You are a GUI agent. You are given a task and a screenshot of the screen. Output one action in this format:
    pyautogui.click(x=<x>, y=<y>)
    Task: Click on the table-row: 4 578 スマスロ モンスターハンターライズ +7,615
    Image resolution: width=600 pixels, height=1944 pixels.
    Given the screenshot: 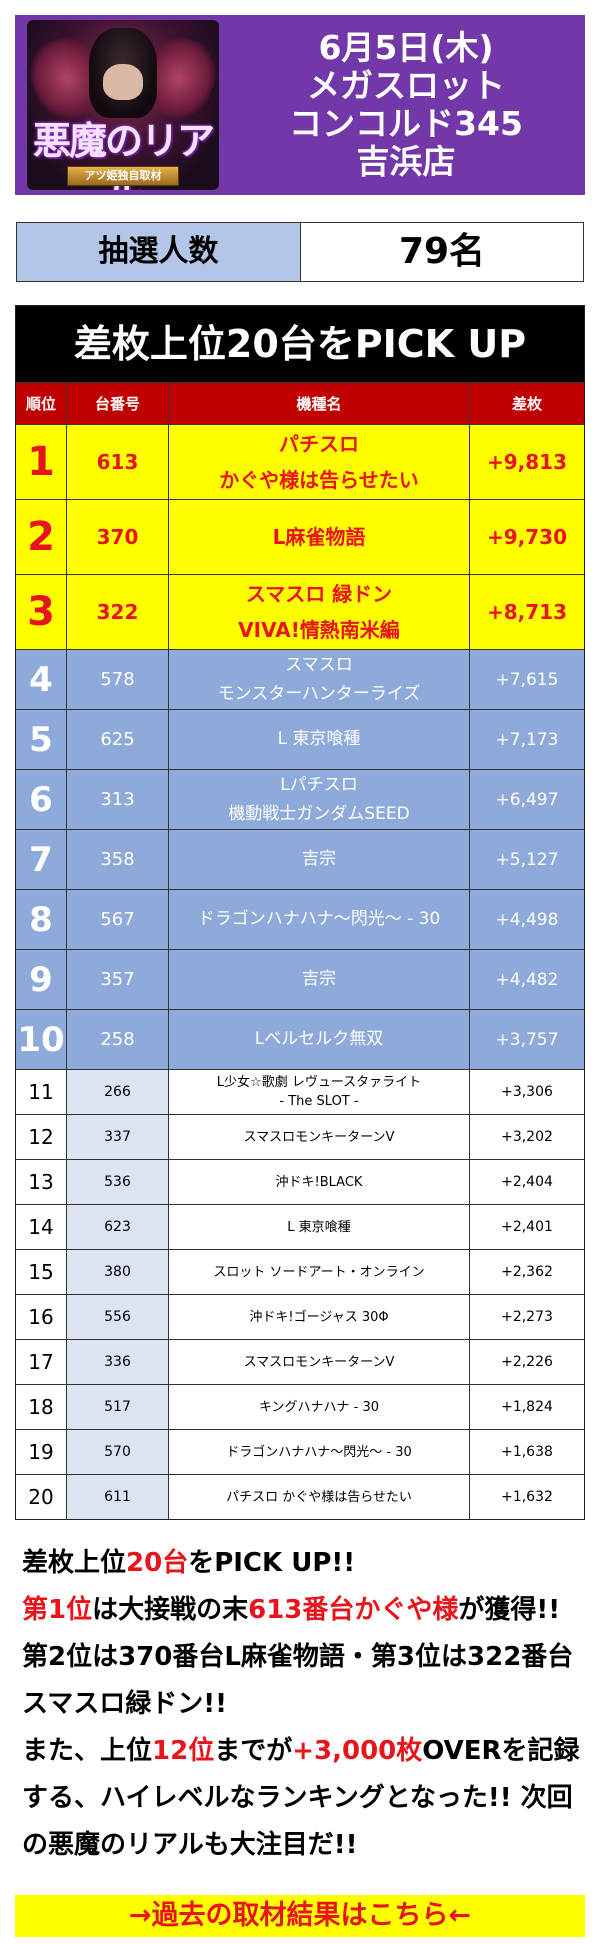 What is the action you would take?
    pyautogui.click(x=300, y=679)
    